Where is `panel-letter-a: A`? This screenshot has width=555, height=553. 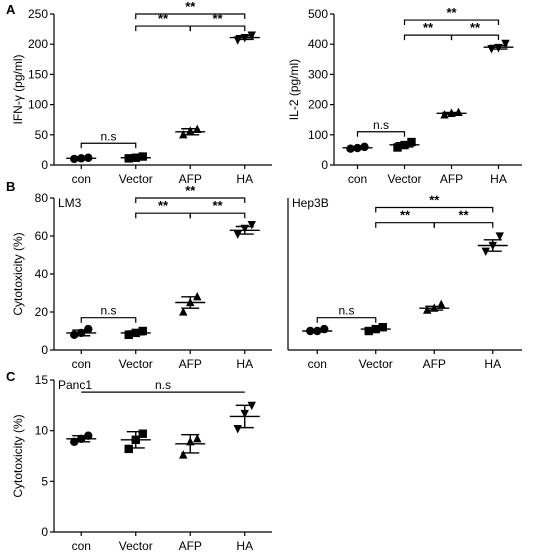
panel-letter-a: A is located at coordinates (11, 9).